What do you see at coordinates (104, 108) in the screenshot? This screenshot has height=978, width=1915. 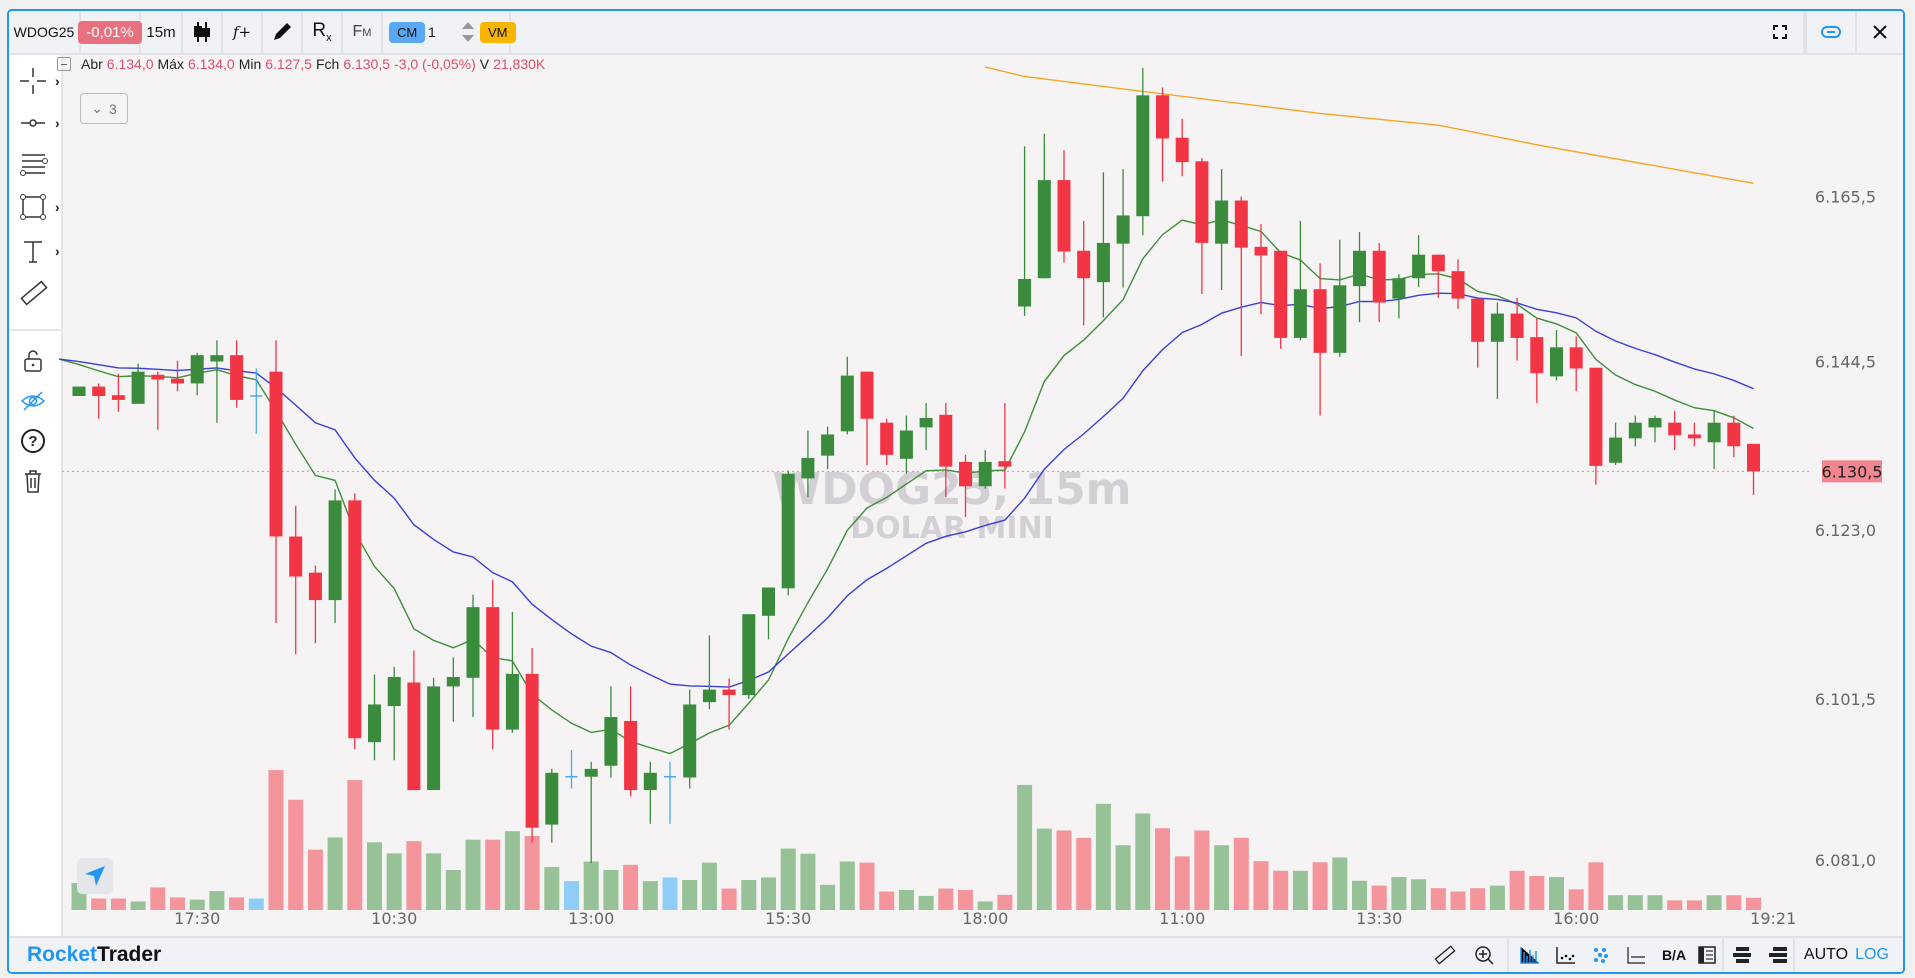 I see `indicators-toggle: ⌄ 3` at bounding box center [104, 108].